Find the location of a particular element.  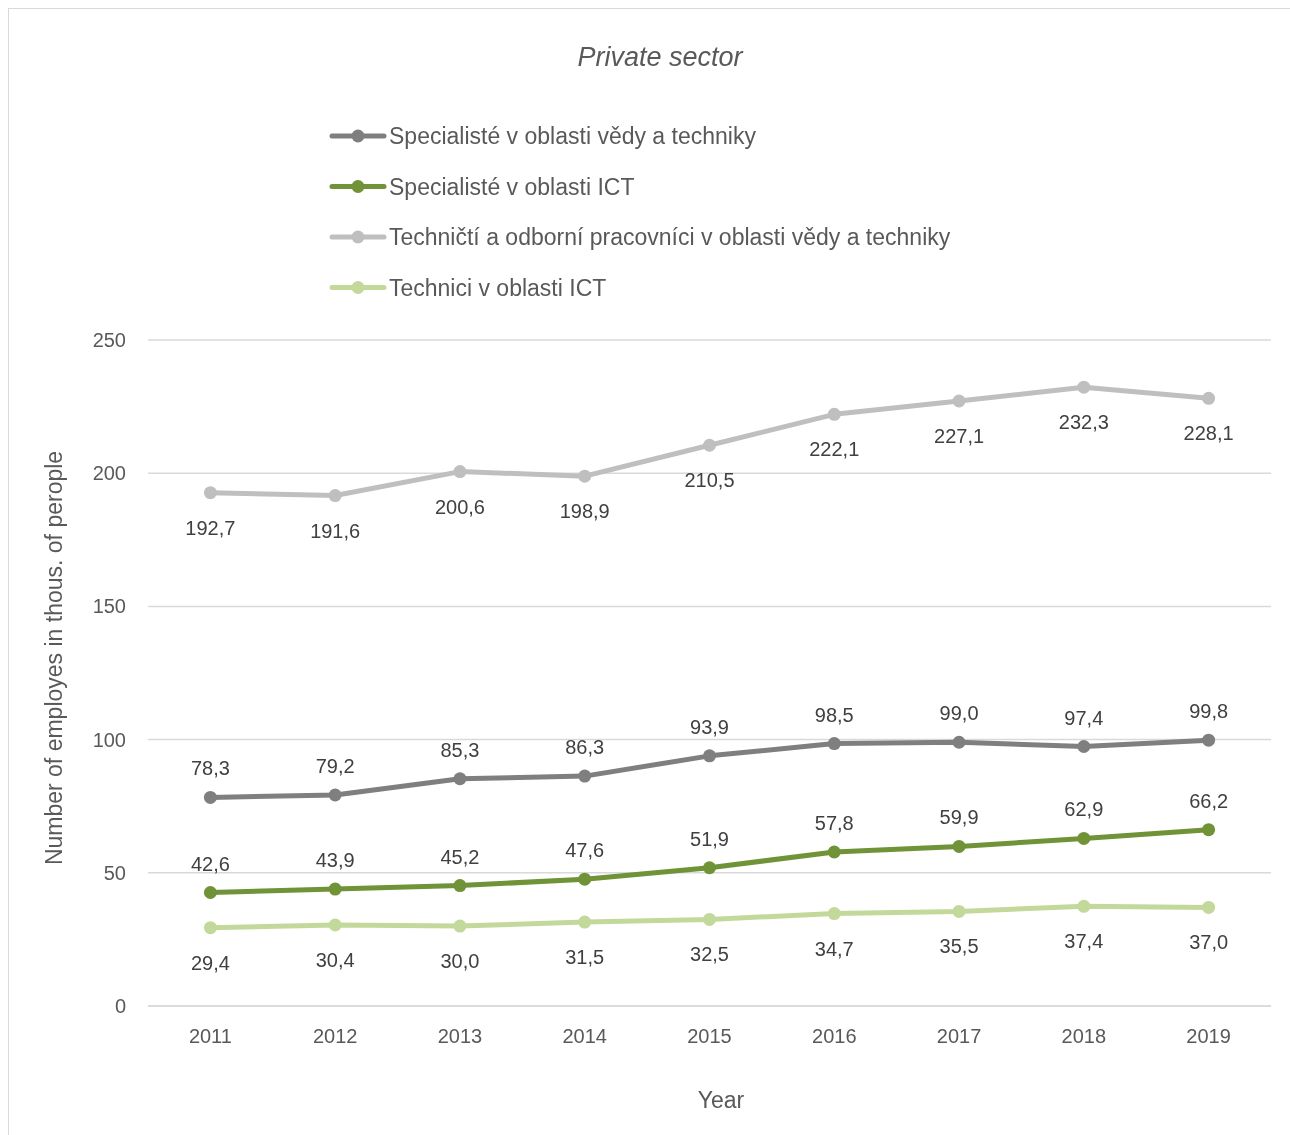

x-tick-label: 2015 is located at coordinates (709, 1036).